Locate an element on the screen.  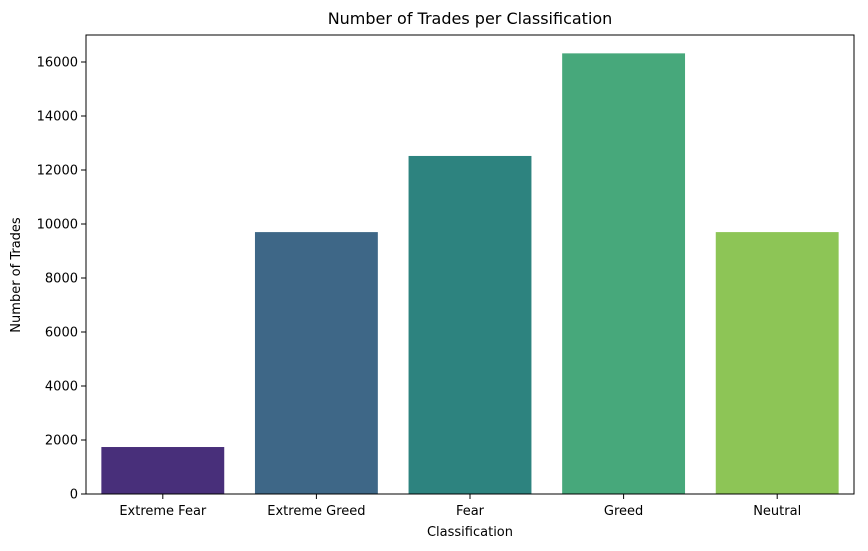
y-tick-label: 2000 is located at coordinates (61, 441).